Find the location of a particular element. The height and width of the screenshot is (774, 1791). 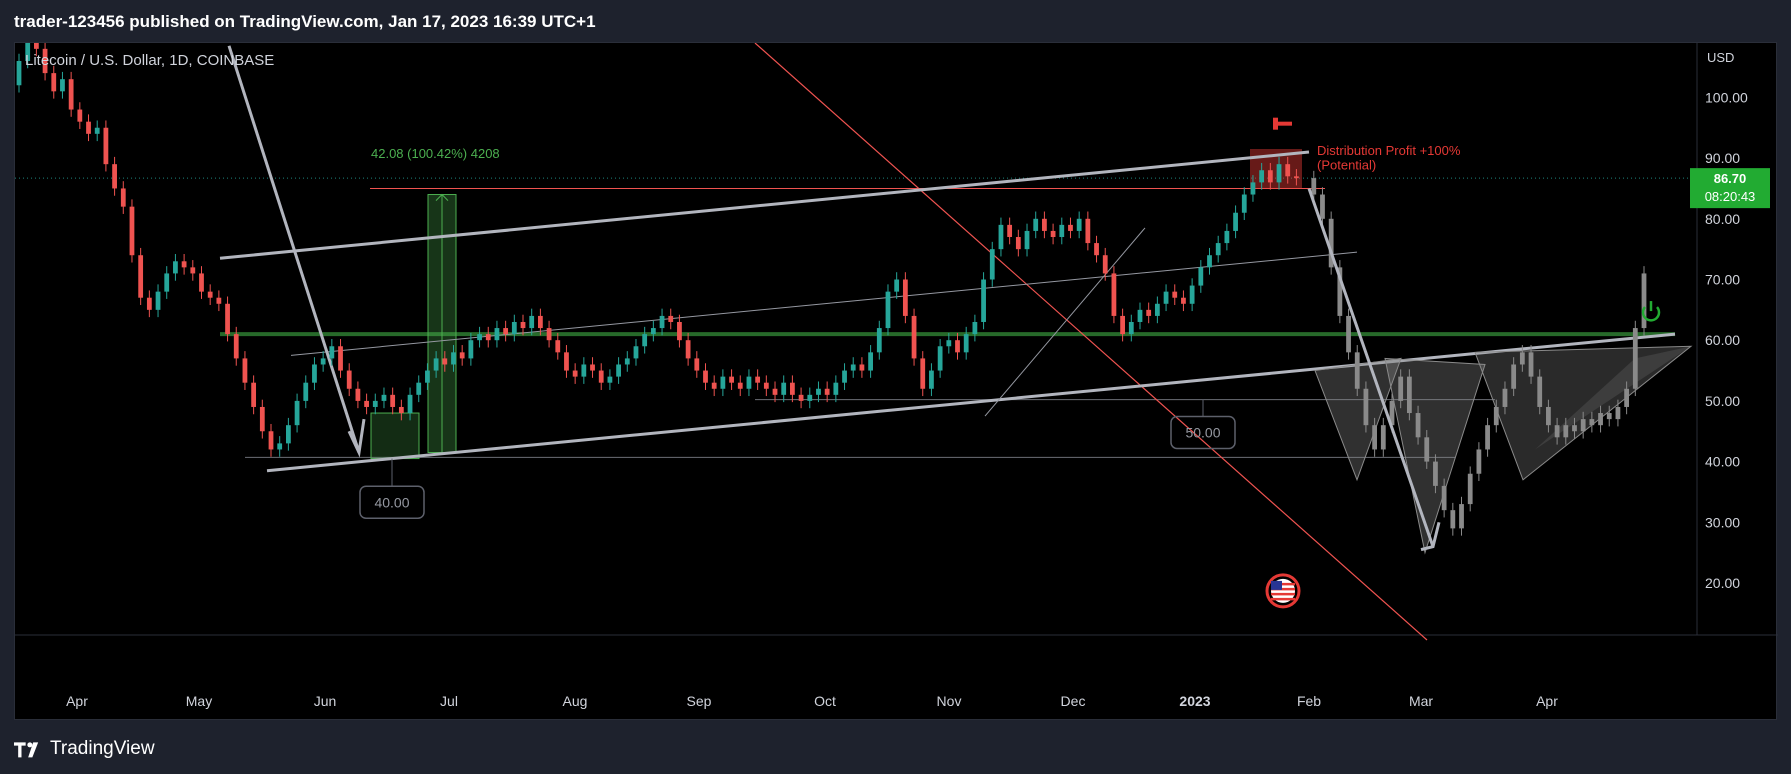

brand-name: TradingView is located at coordinates (102, 748).